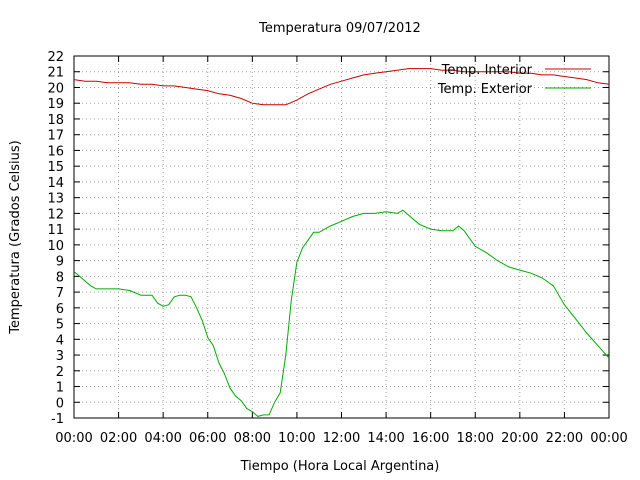  I want to click on y-tick-label: 7, so click(60, 293).